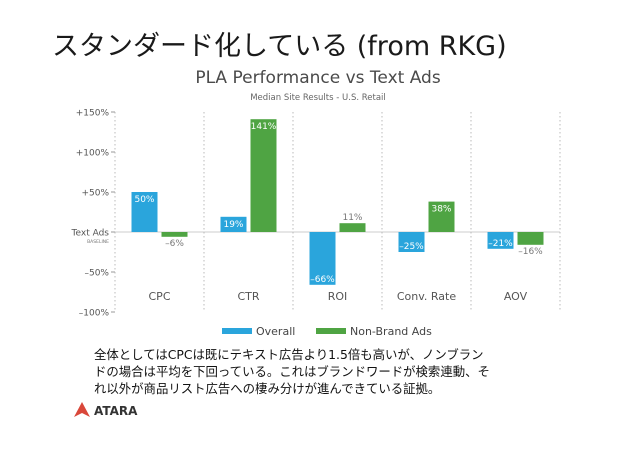  Describe the element at coordinates (322, 280) in the screenshot. I see `data-label: –66%` at that location.